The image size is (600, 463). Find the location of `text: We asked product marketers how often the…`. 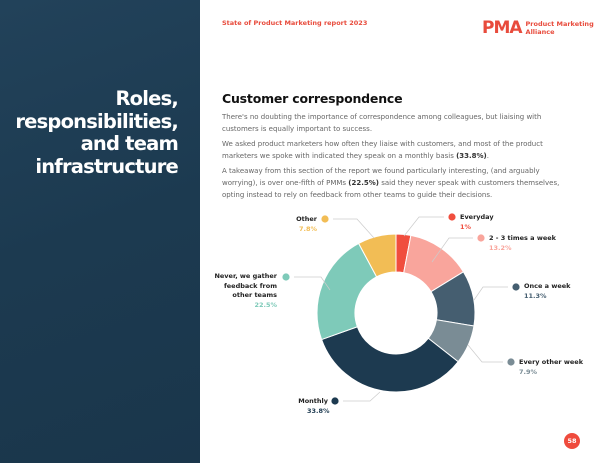

text: We asked product marketers how often the… is located at coordinates (382, 150).